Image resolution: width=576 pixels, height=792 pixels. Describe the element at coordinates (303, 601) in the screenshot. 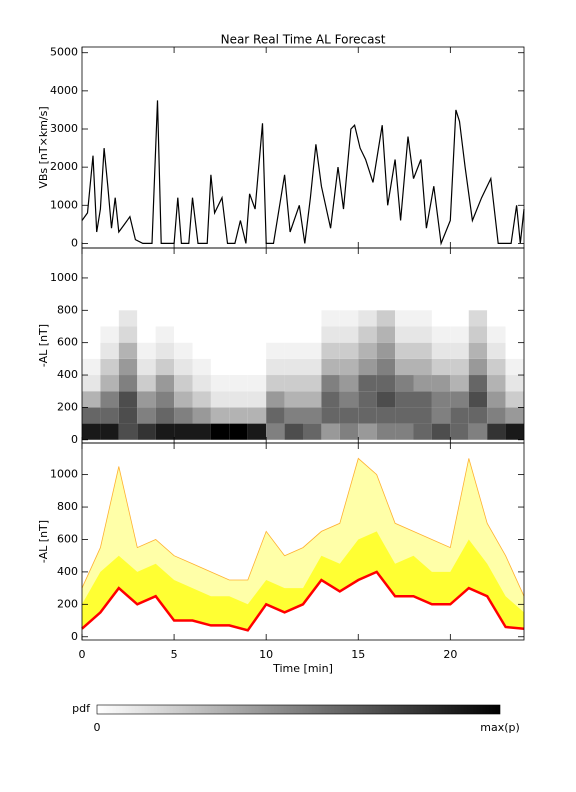

I see `median-line` at that location.